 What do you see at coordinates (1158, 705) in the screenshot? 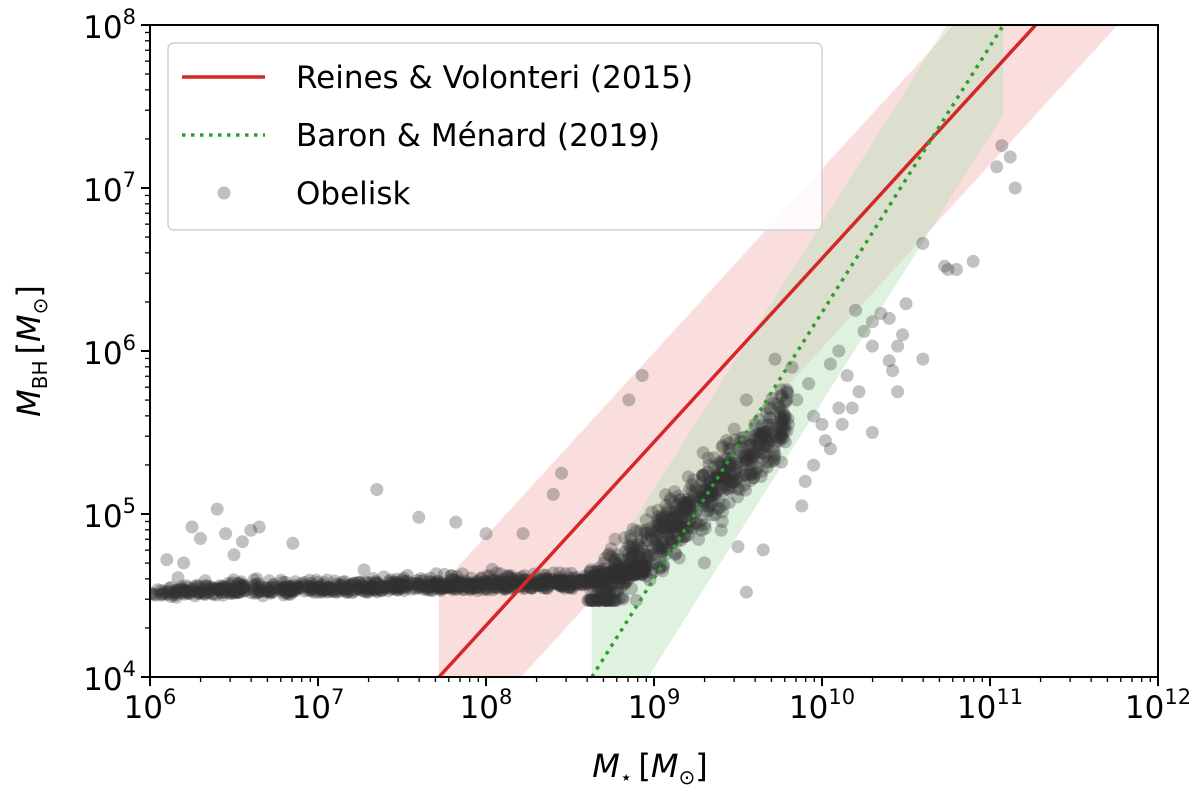
I see `x-tick-label: 1012` at bounding box center [1158, 705].